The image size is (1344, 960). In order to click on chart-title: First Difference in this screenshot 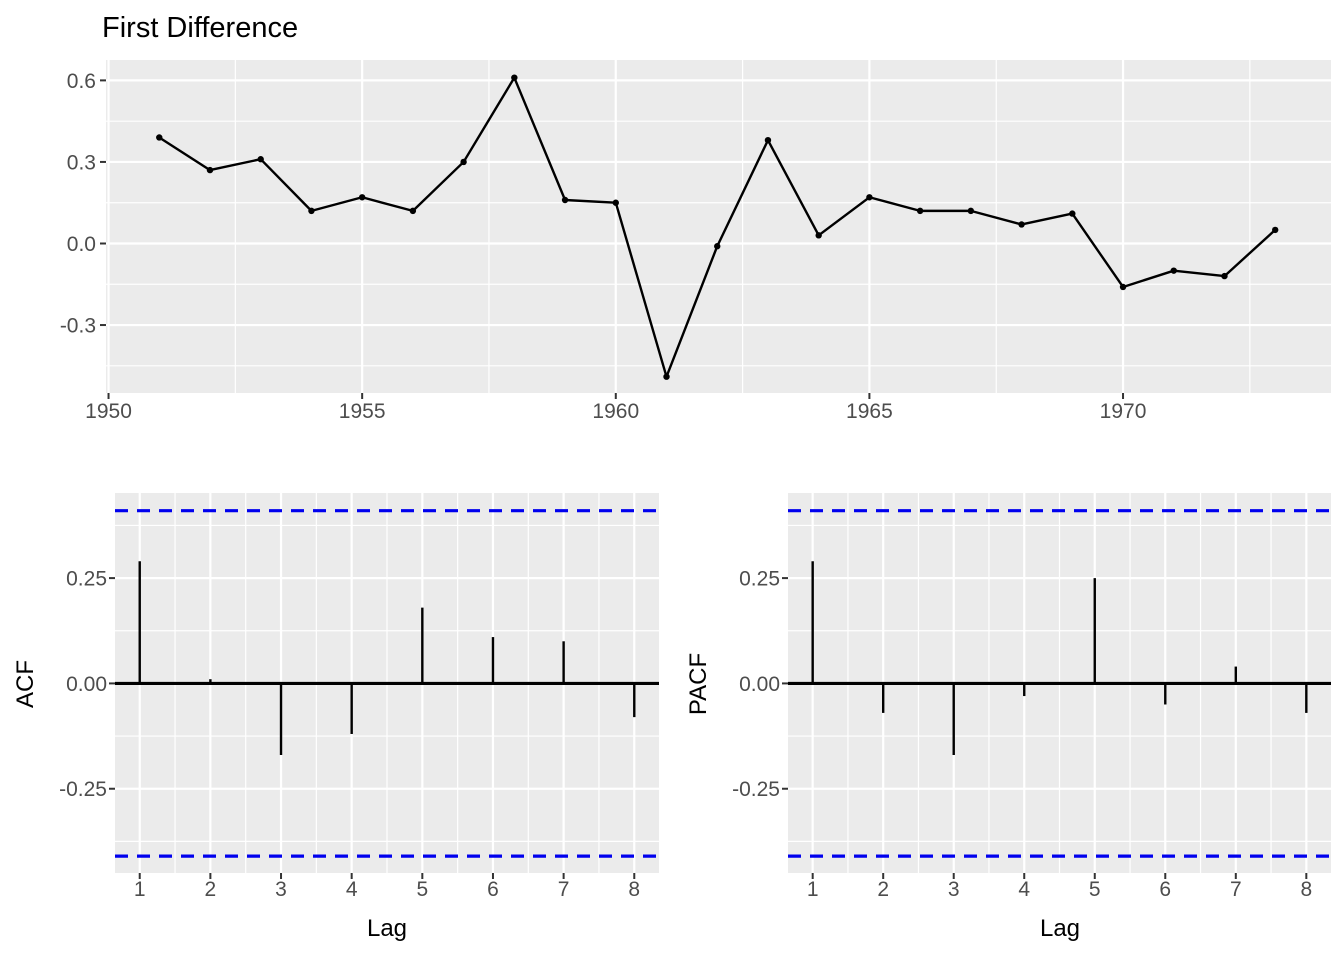, I will do `click(200, 28)`.